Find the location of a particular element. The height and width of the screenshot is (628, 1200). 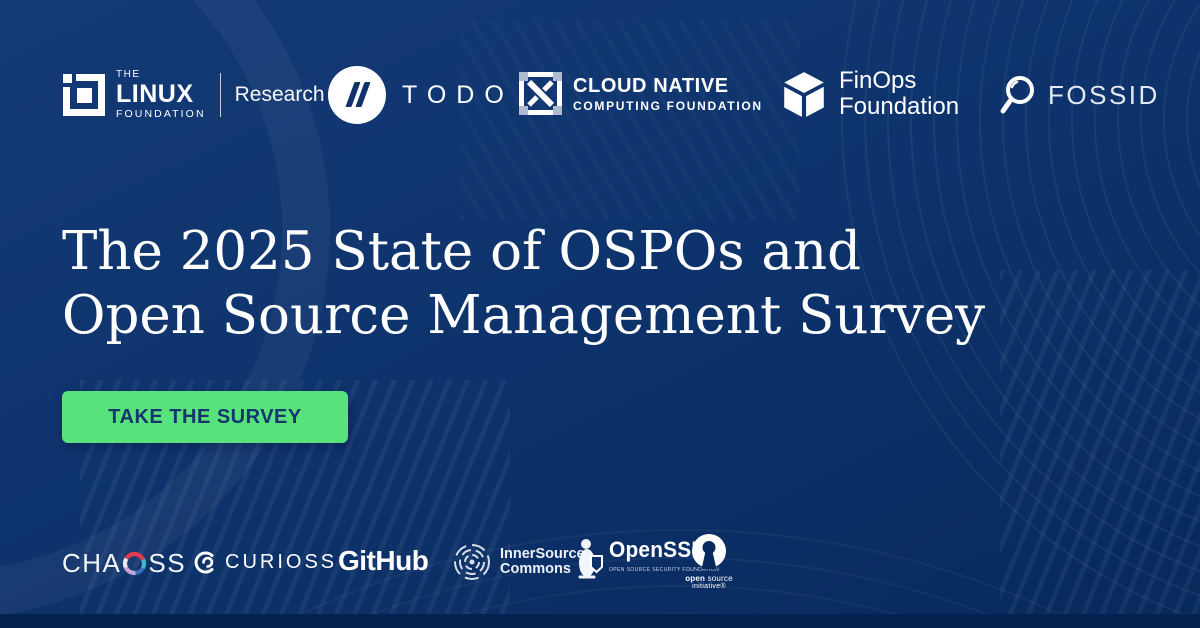

decor-stripes-right is located at coordinates (1100, 449).